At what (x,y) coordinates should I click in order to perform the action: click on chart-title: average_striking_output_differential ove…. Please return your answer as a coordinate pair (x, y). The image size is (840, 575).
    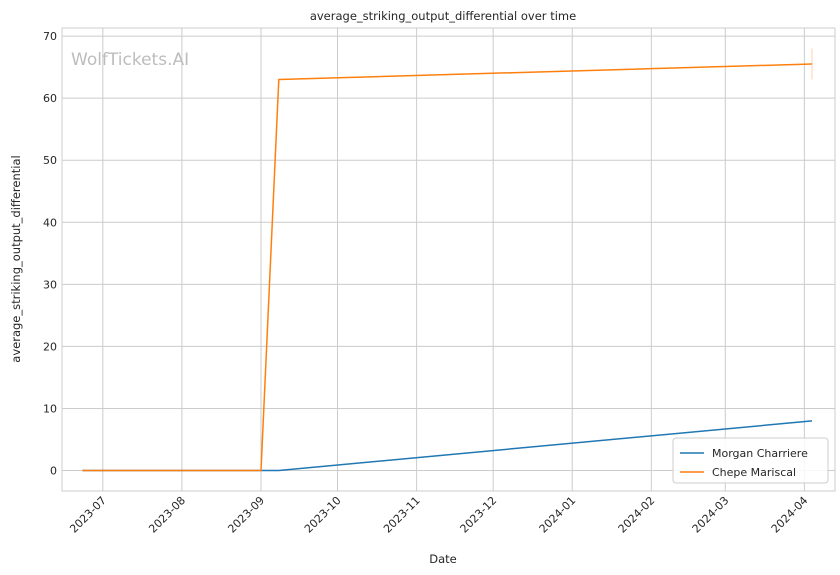
    Looking at the image, I should click on (443, 16).